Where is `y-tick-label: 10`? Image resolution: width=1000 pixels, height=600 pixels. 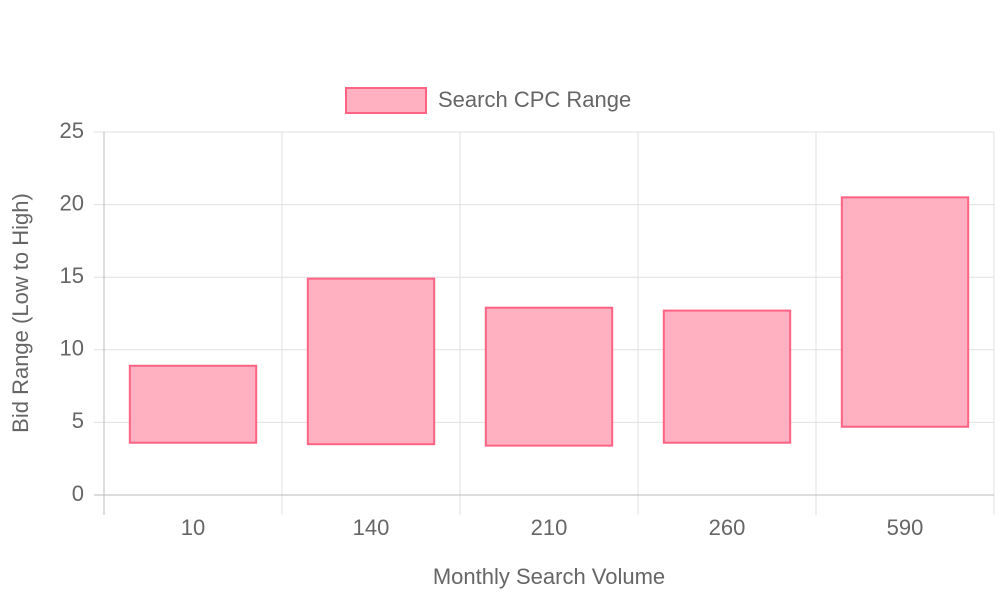 y-tick-label: 10 is located at coordinates (72, 348).